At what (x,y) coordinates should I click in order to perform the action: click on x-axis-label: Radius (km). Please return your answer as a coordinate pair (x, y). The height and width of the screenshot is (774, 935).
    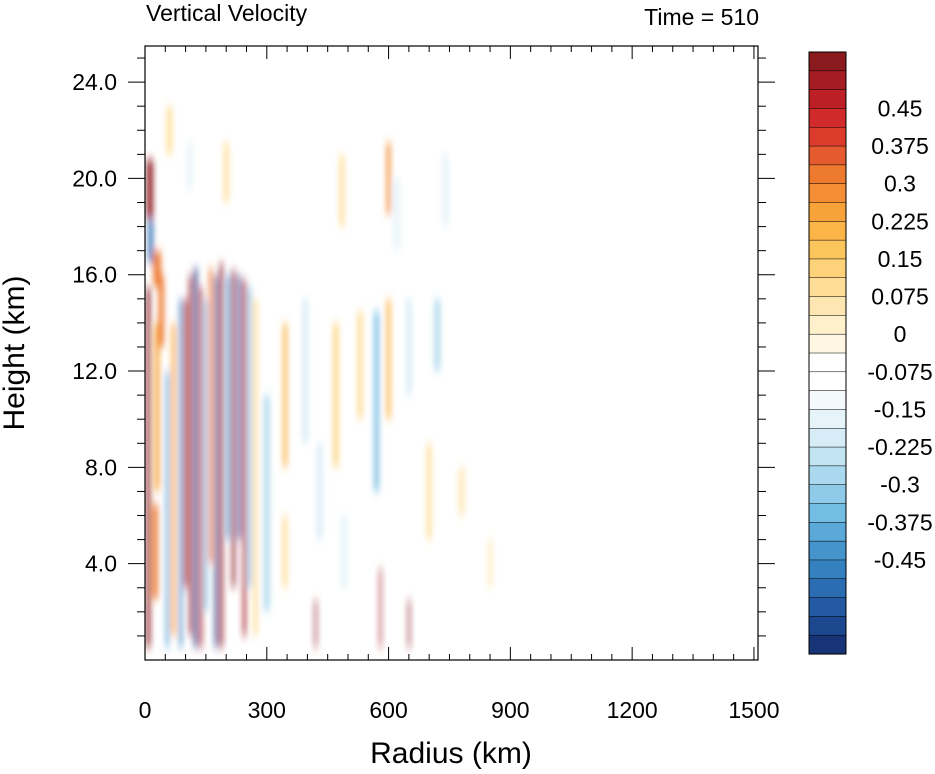
    Looking at the image, I should click on (451, 753).